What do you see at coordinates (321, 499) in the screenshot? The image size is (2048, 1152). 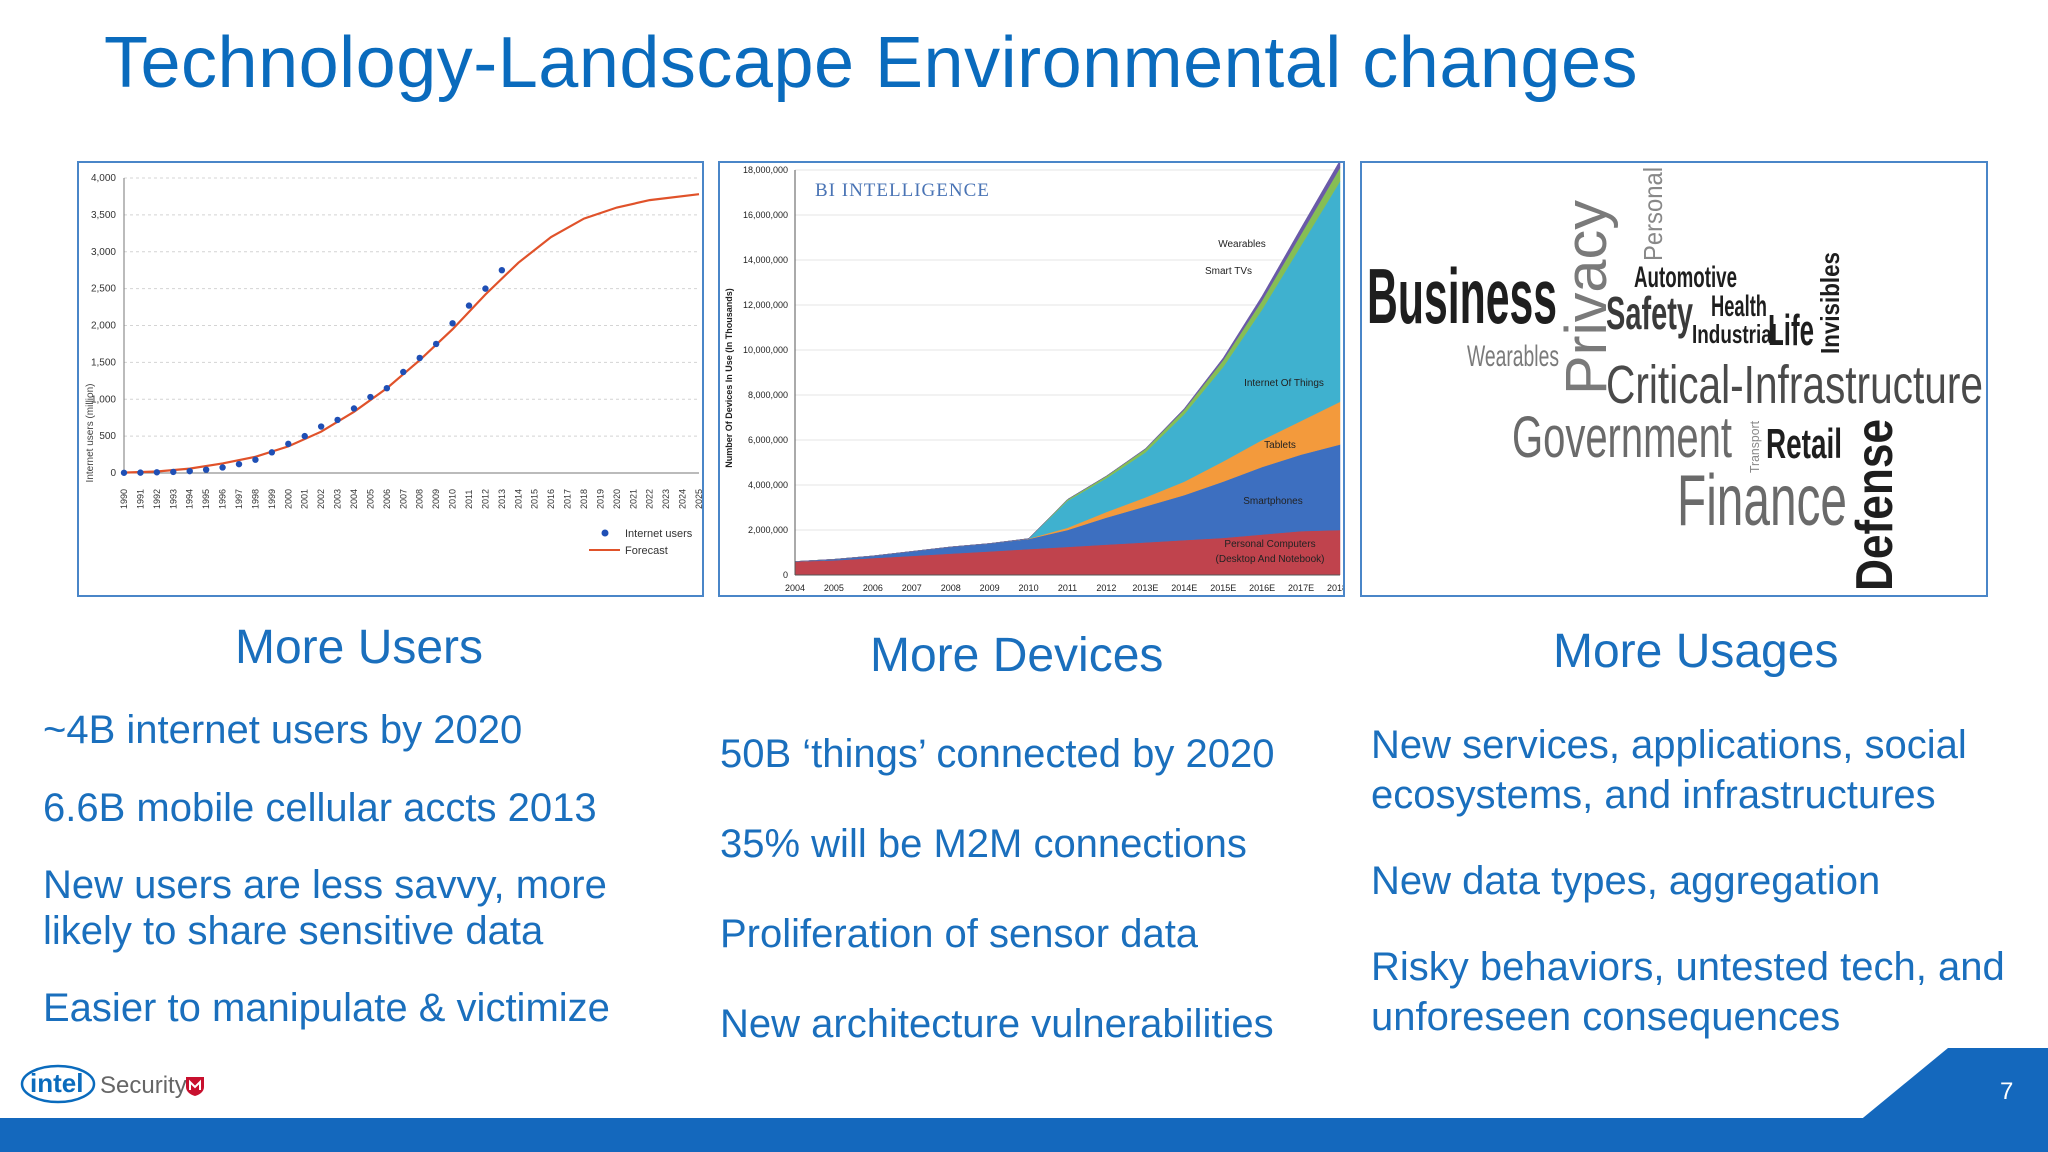 I see `x-tick-label: 2002` at bounding box center [321, 499].